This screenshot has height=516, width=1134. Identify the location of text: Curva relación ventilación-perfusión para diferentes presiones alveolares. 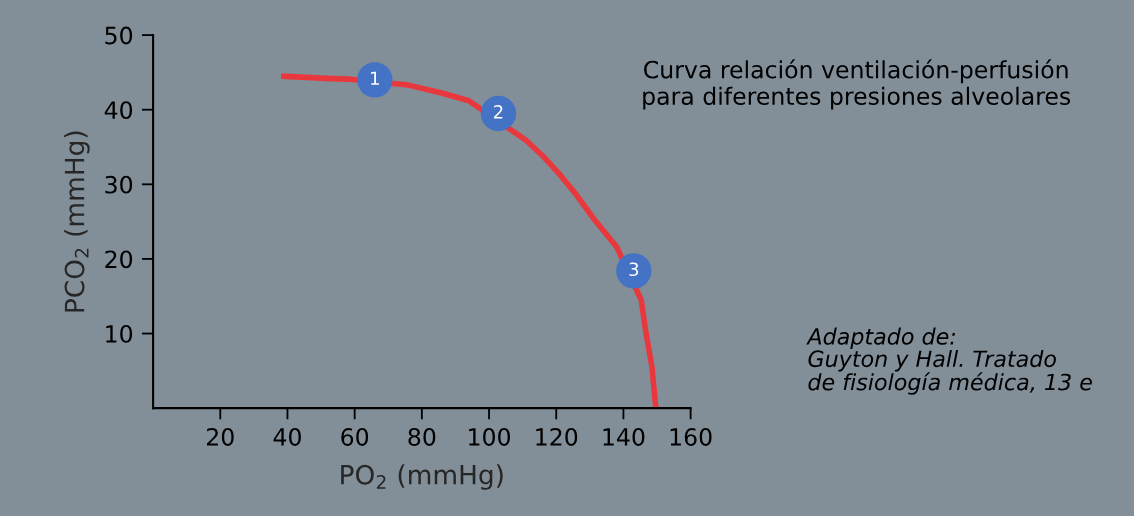
(857, 84).